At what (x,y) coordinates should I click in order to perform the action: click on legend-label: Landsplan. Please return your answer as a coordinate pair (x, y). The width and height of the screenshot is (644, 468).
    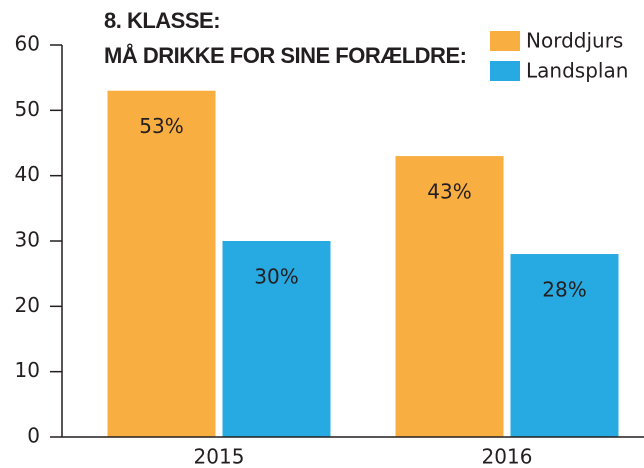
    Looking at the image, I should click on (577, 71).